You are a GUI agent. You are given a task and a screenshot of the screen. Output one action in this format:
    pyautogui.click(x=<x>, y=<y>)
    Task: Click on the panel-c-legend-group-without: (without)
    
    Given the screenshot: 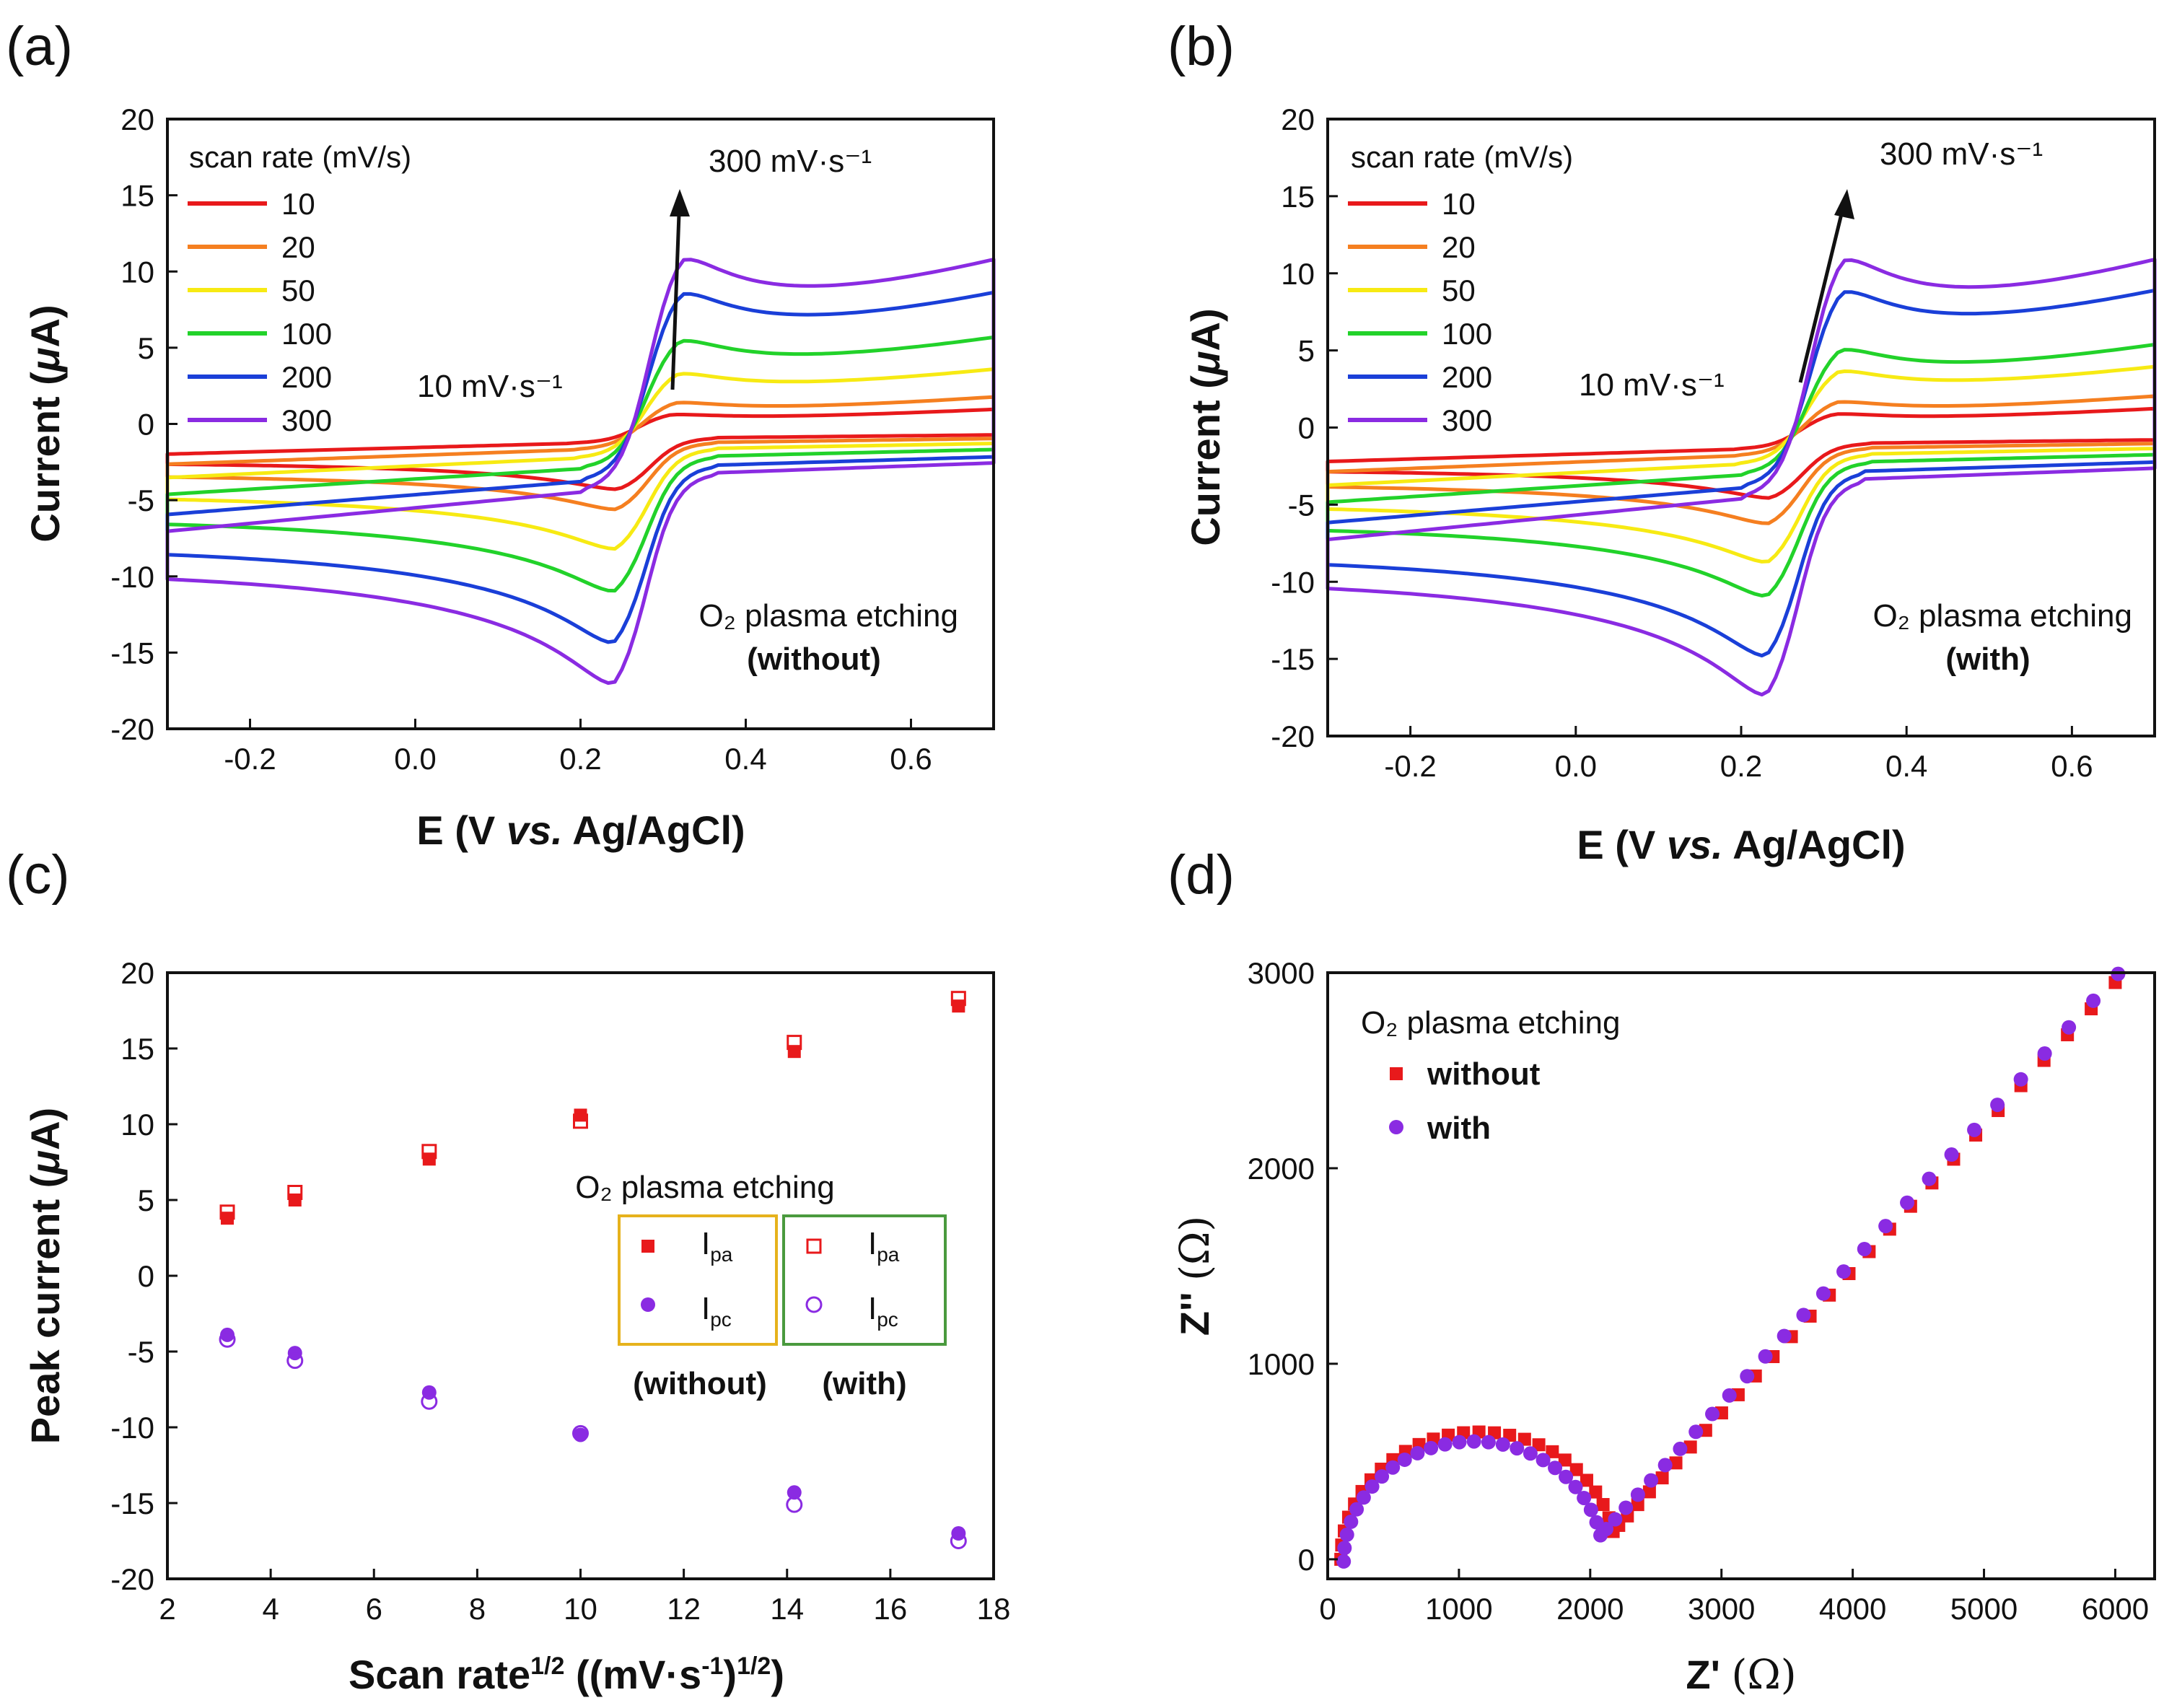 What is the action you would take?
    pyautogui.click(x=700, y=1383)
    